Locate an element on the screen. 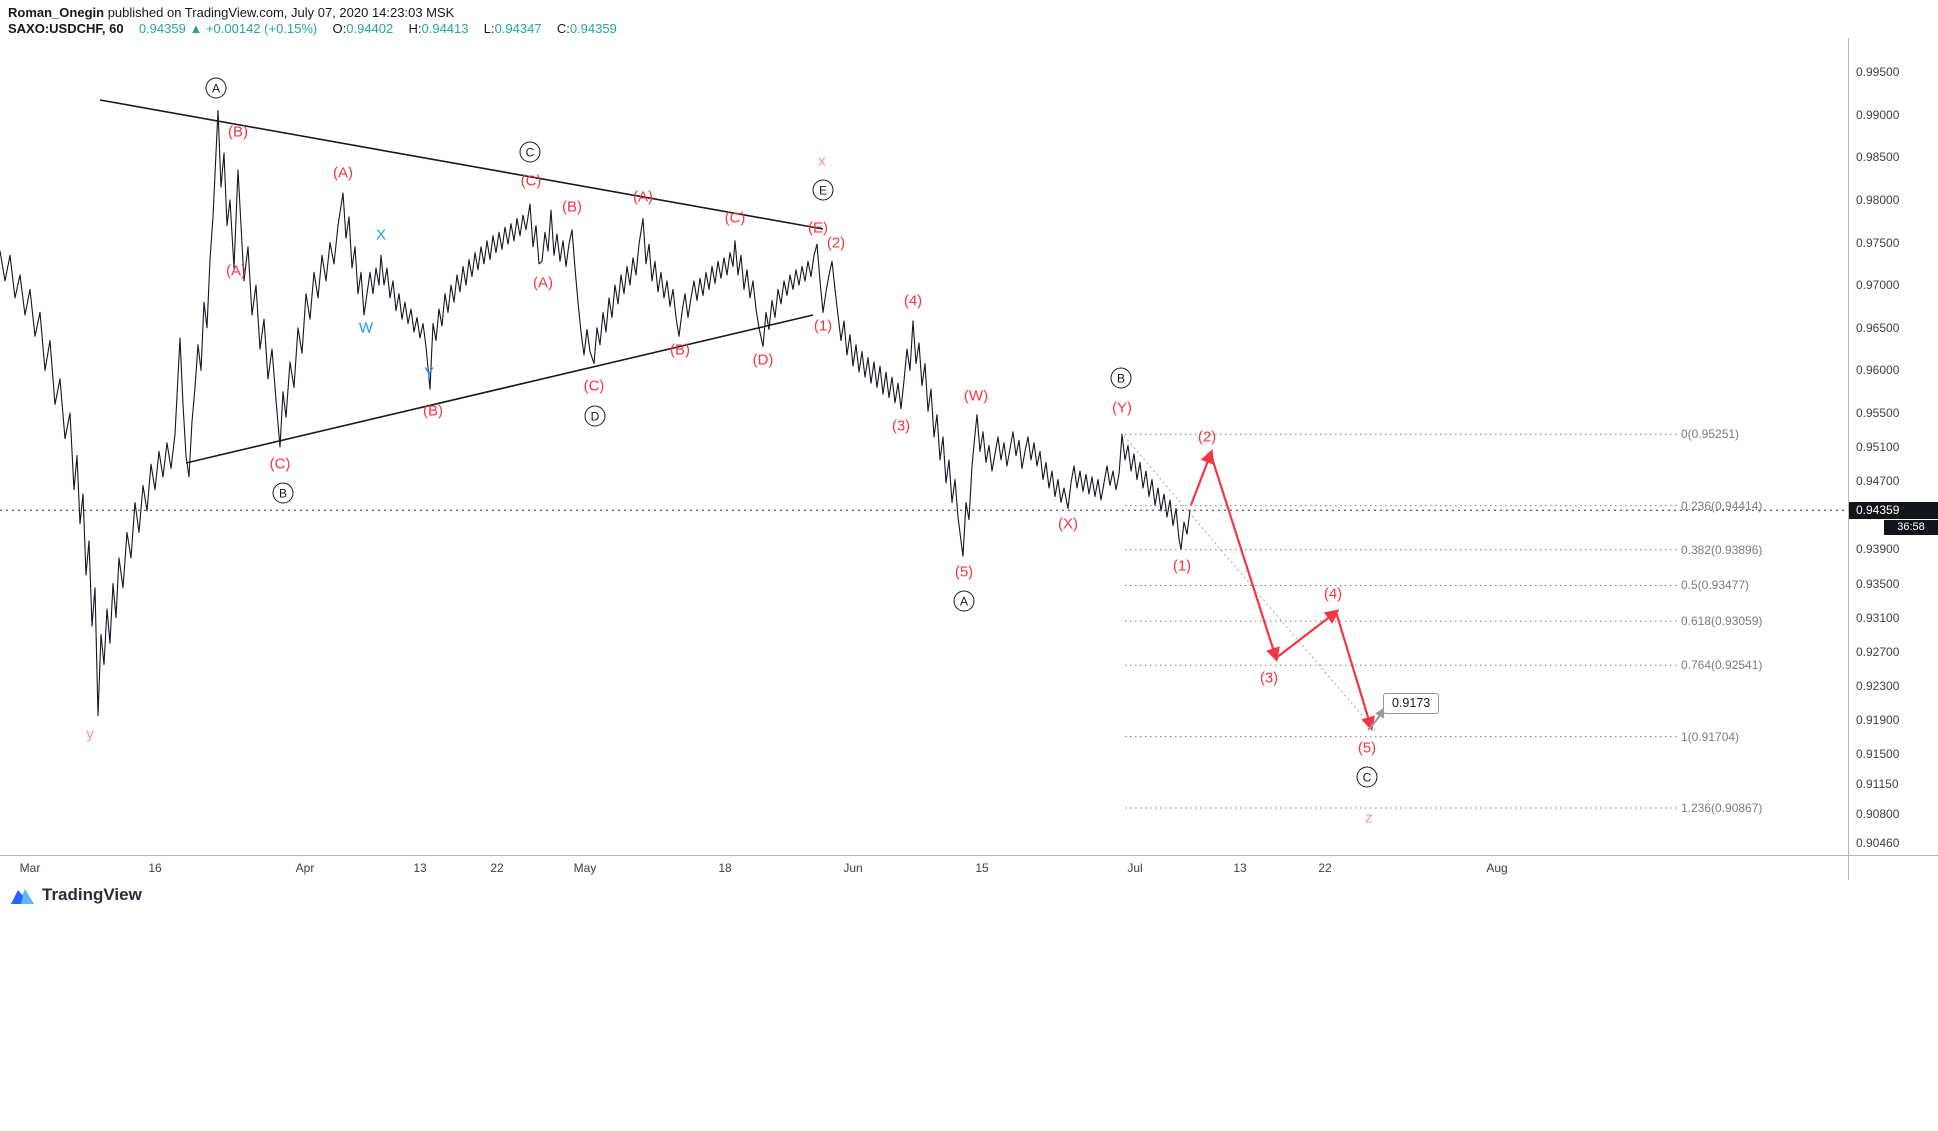 This screenshot has width=1938, height=1131. high-label: H: is located at coordinates (415, 28).